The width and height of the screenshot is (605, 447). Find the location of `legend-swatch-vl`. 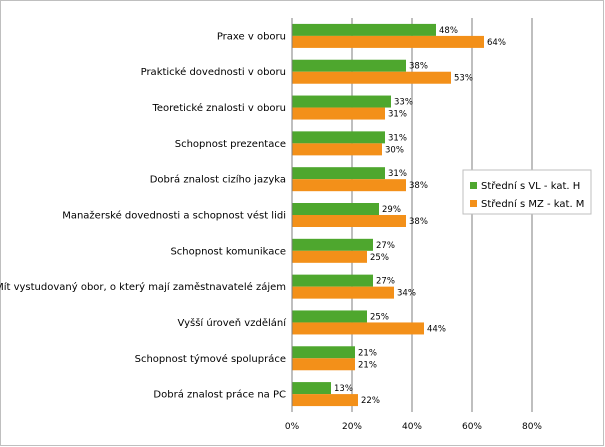

legend-swatch-vl is located at coordinates (473, 185).